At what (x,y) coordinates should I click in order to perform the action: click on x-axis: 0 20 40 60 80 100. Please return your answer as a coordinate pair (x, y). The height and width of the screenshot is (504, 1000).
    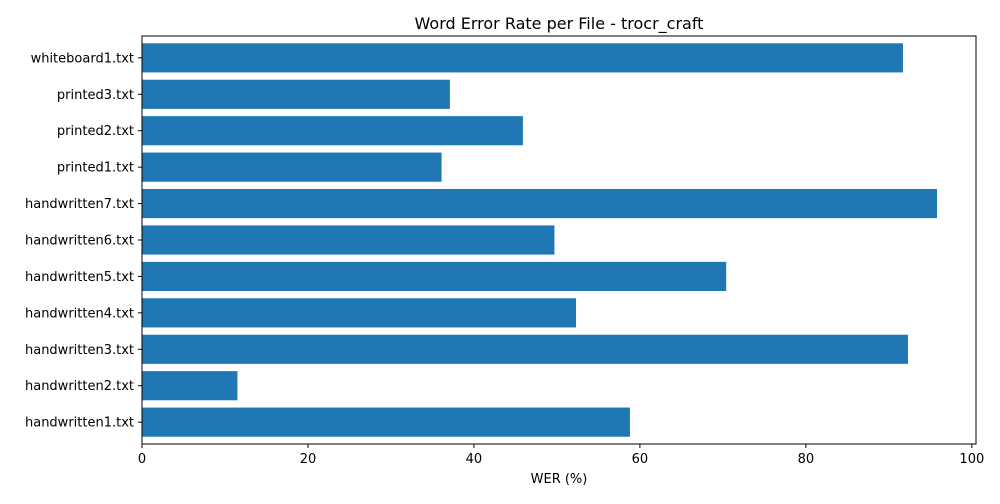
    Looking at the image, I should click on (561, 455).